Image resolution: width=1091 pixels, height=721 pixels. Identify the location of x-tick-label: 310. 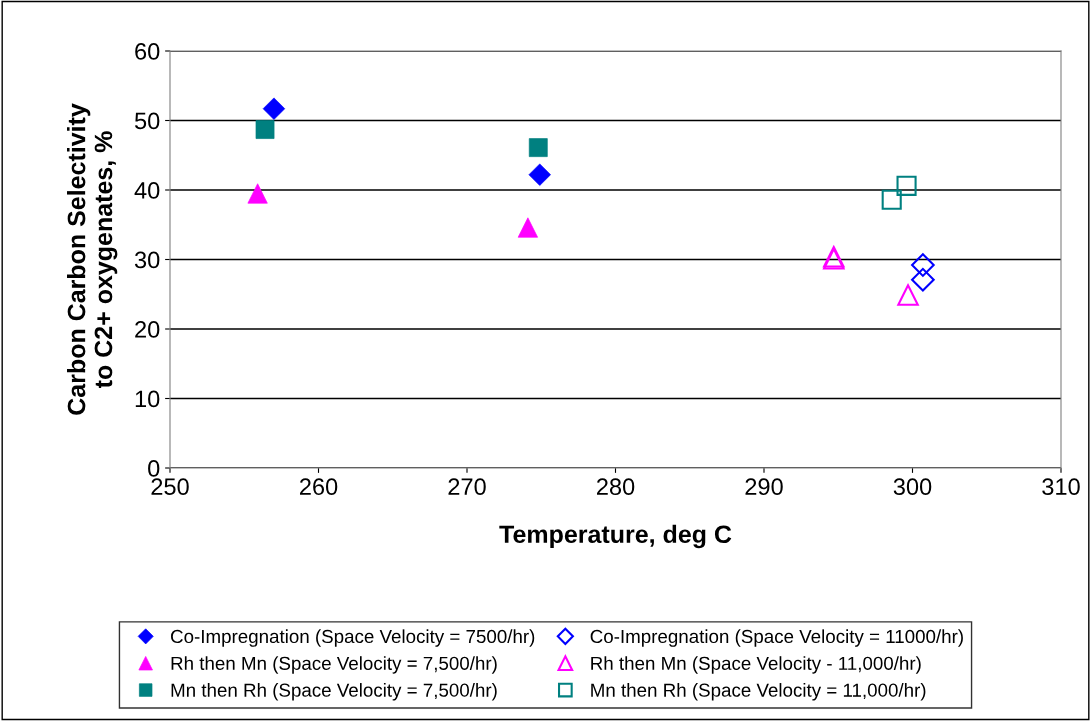
(1061, 487).